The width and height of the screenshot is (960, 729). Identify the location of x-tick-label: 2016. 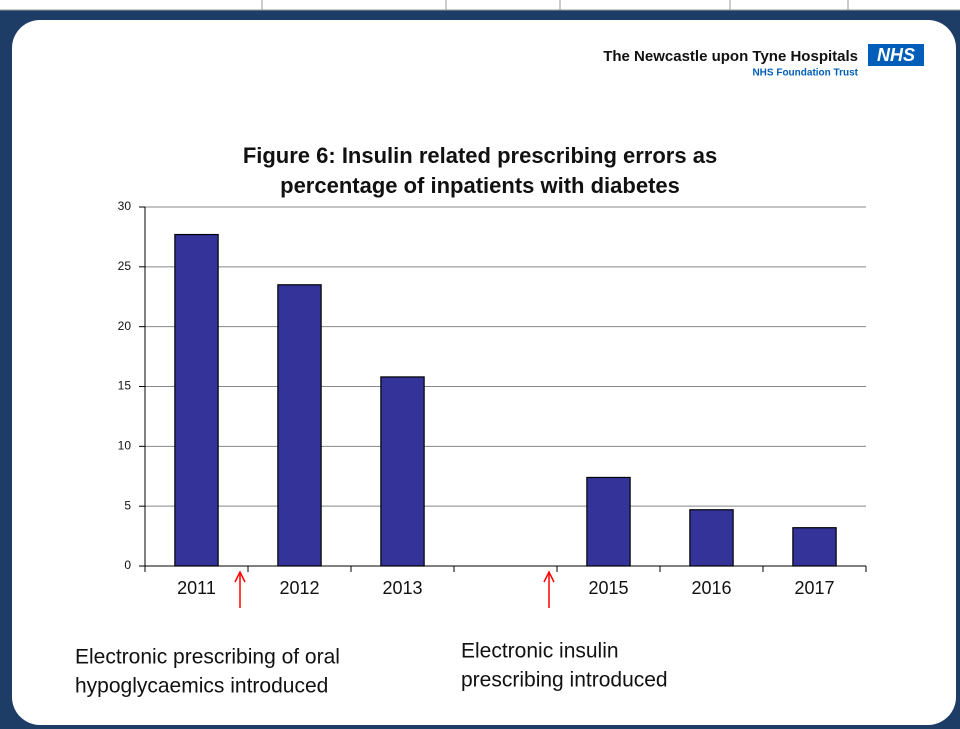
(711, 588).